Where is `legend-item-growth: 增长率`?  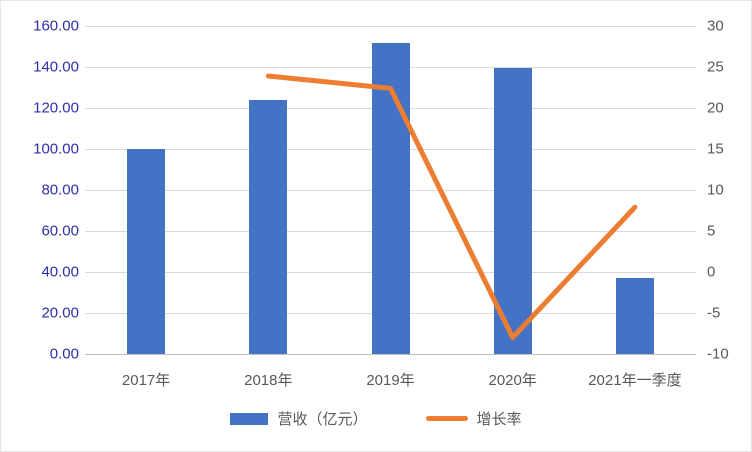 legend-item-growth: 增长率 is located at coordinates (473, 418).